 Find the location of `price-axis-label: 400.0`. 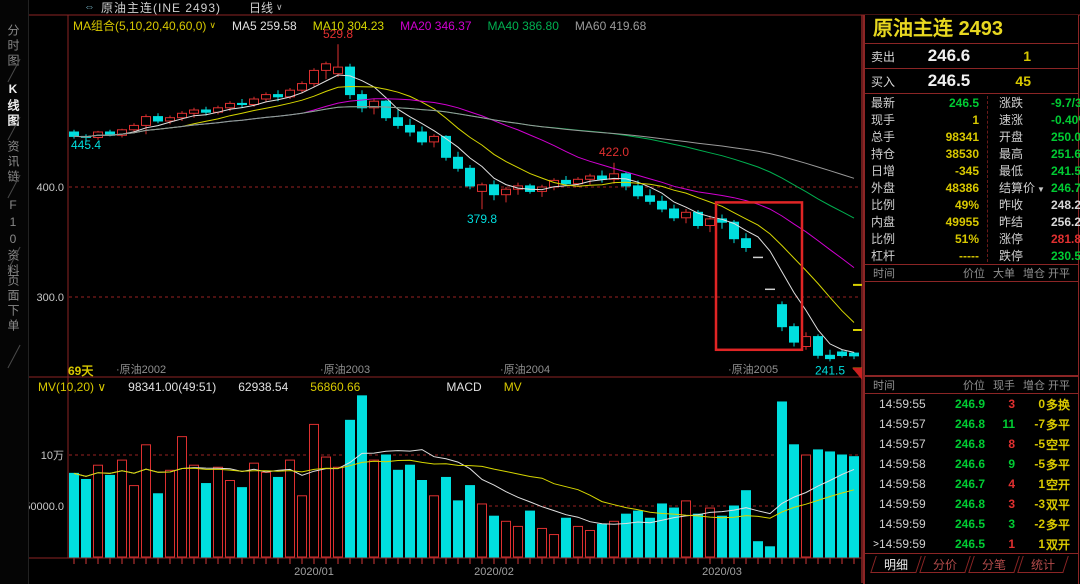

price-axis-label: 400.0 is located at coordinates (50, 188).